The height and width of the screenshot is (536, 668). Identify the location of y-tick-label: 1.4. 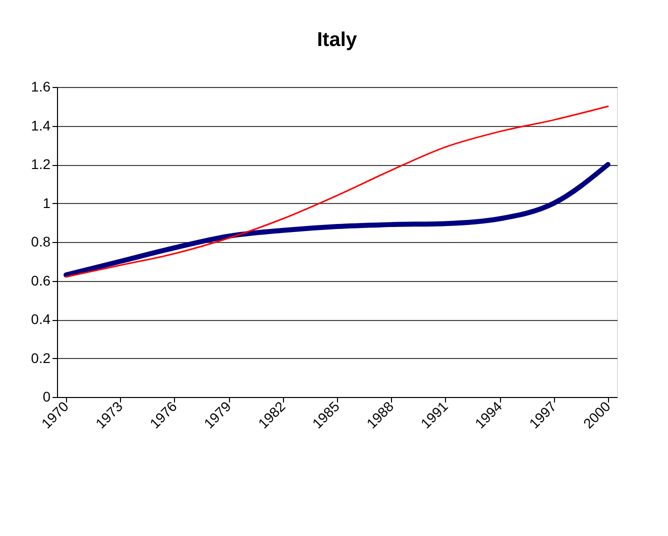
(41, 125).